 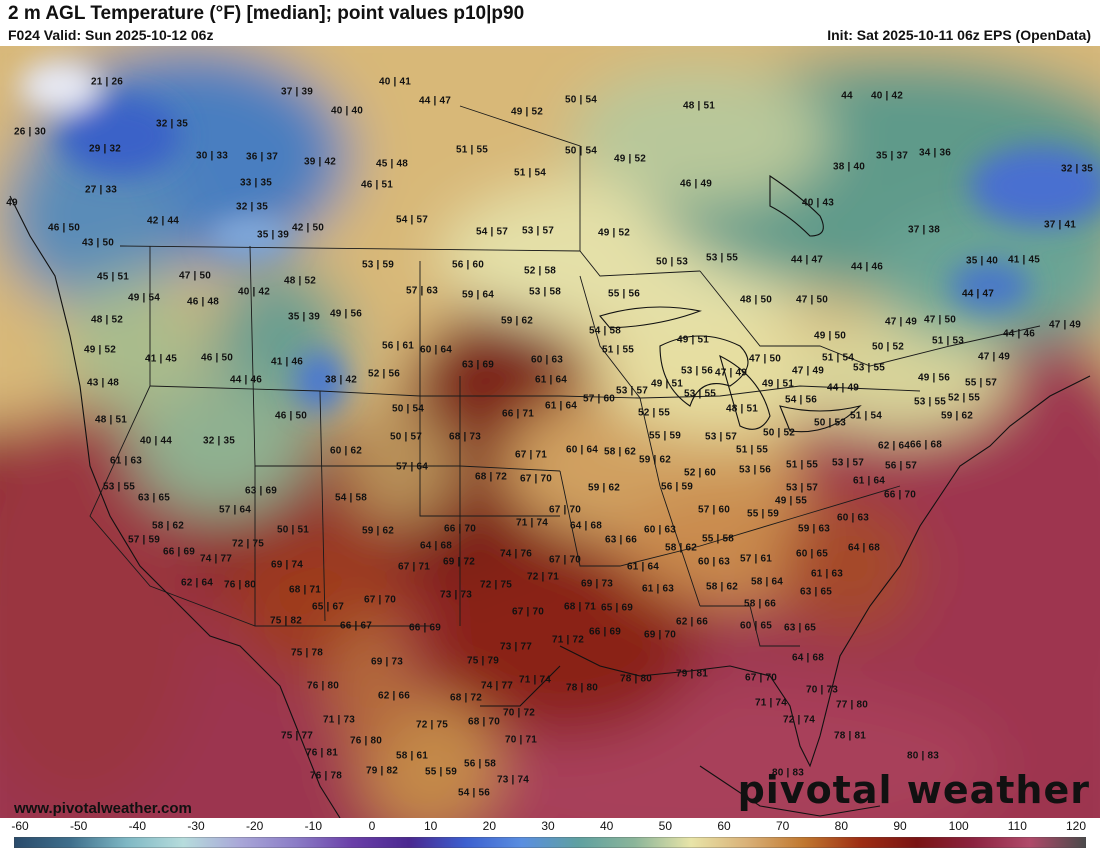 What do you see at coordinates (547, 360) in the screenshot?
I see `point-value-label: 60 | 63` at bounding box center [547, 360].